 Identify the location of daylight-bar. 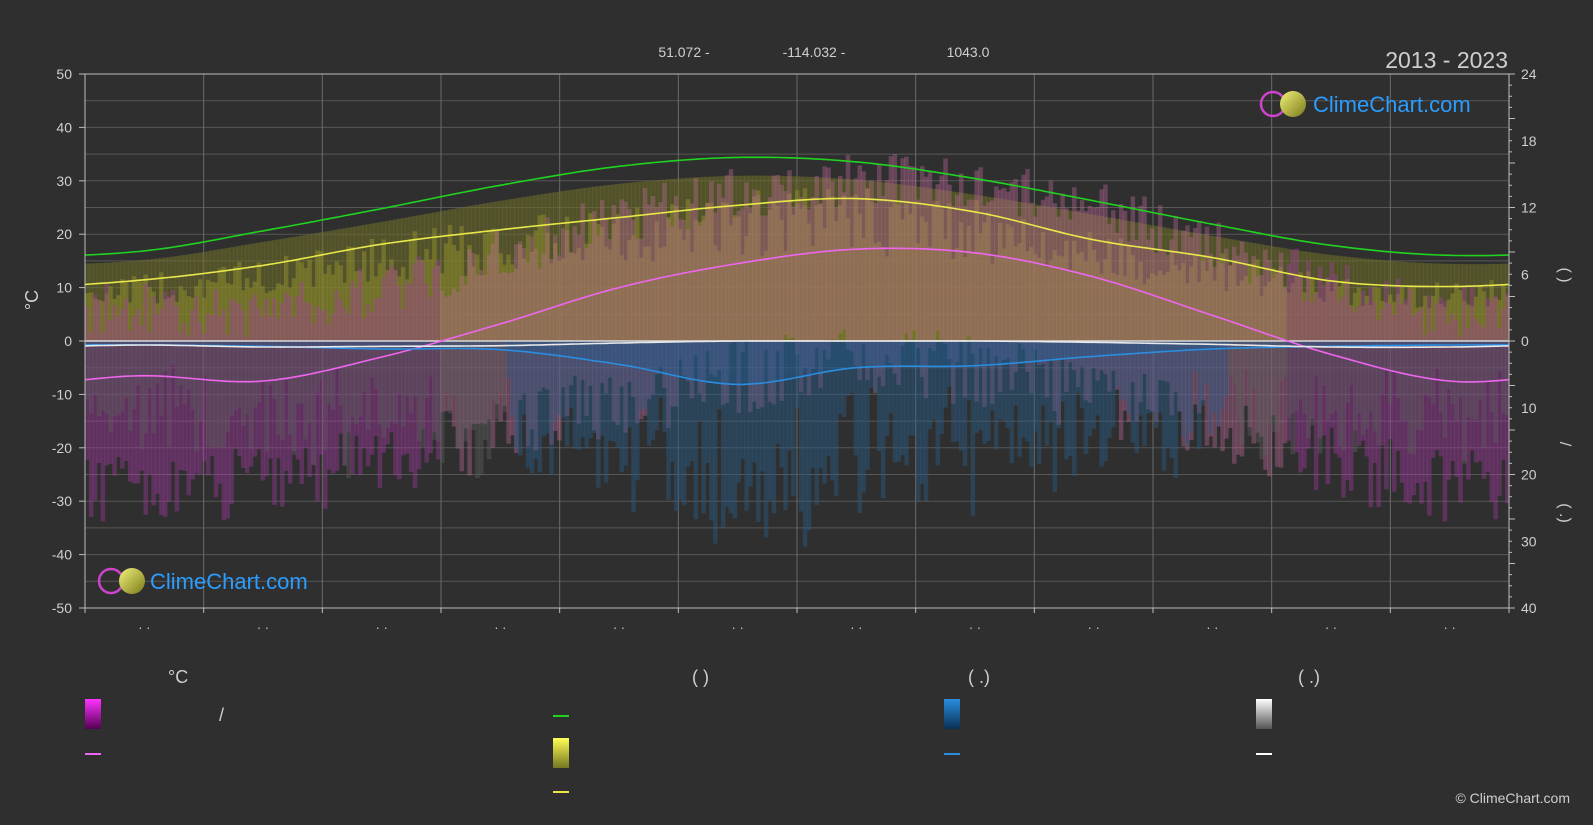
(1386, 300).